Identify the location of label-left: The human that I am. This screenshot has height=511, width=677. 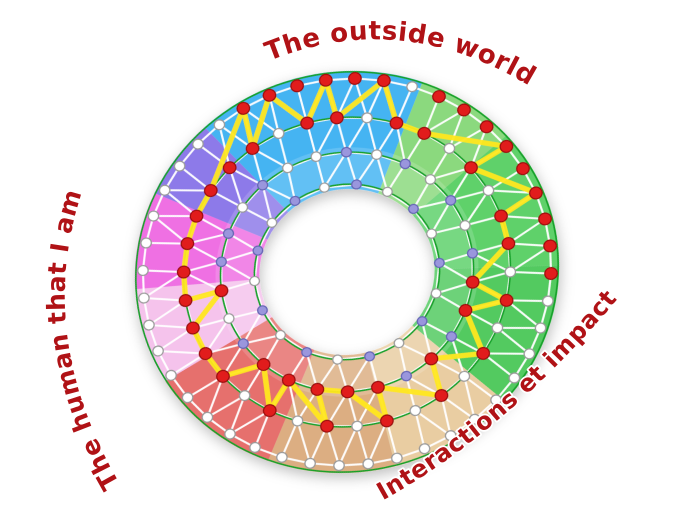
(83, 340).